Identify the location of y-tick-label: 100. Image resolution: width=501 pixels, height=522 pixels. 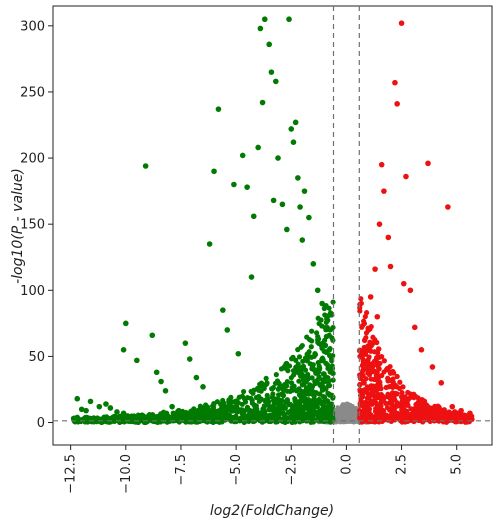
(32, 291).